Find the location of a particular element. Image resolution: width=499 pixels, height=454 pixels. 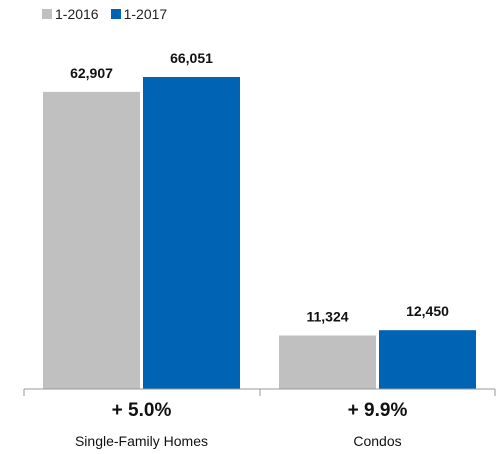

data-label-condos-1-2016: 11,324 is located at coordinates (327, 317).